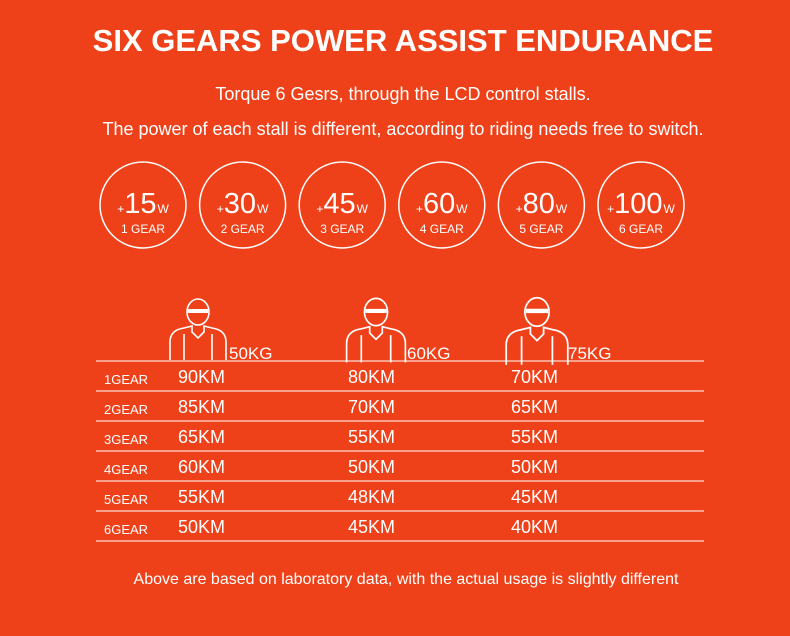 Image resolution: width=790 pixels, height=636 pixels. What do you see at coordinates (201, 407) in the screenshot?
I see `range-value: 85KM` at bounding box center [201, 407].